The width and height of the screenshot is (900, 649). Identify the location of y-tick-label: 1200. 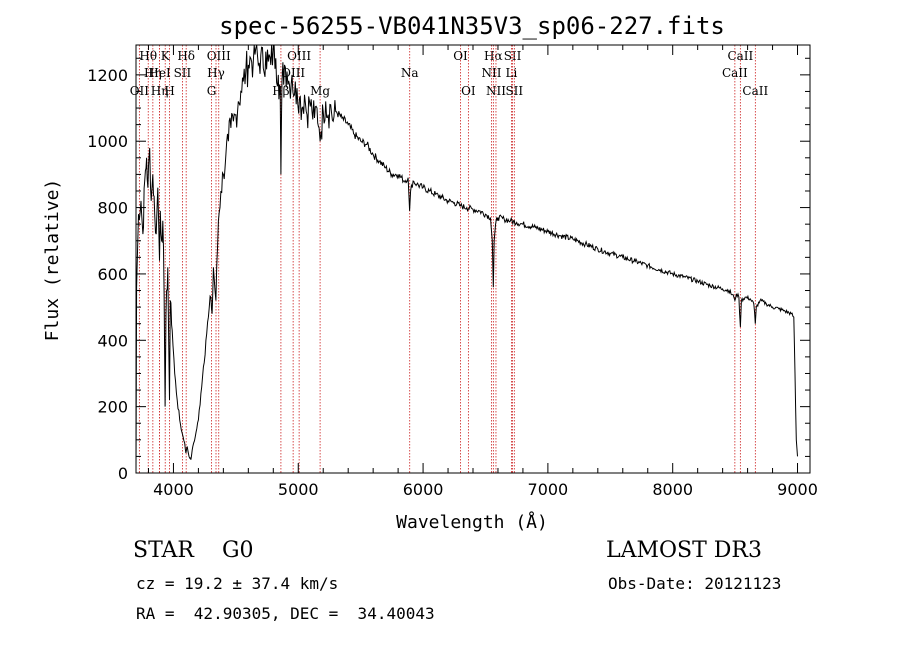
(107, 75).